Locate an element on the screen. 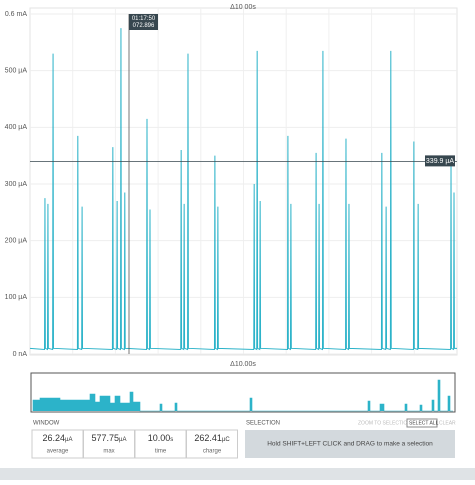 The height and width of the screenshot is (485, 475). footer-strip is located at coordinates (237, 474).